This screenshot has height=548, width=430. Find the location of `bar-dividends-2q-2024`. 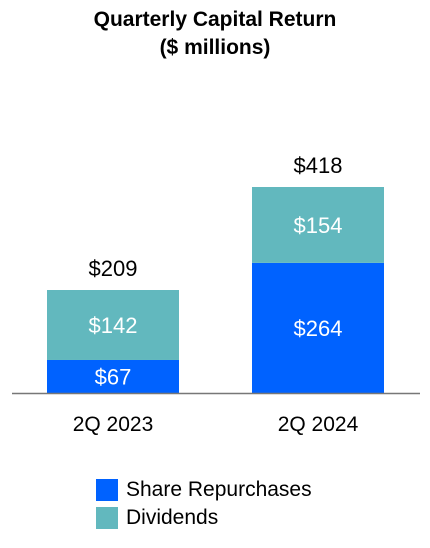

bar-dividends-2q-2024 is located at coordinates (318, 225).